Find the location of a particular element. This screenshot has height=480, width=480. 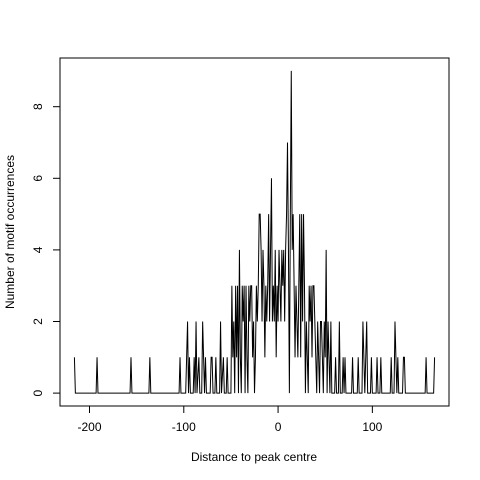

x-tick-label: 100 is located at coordinates (372, 427).